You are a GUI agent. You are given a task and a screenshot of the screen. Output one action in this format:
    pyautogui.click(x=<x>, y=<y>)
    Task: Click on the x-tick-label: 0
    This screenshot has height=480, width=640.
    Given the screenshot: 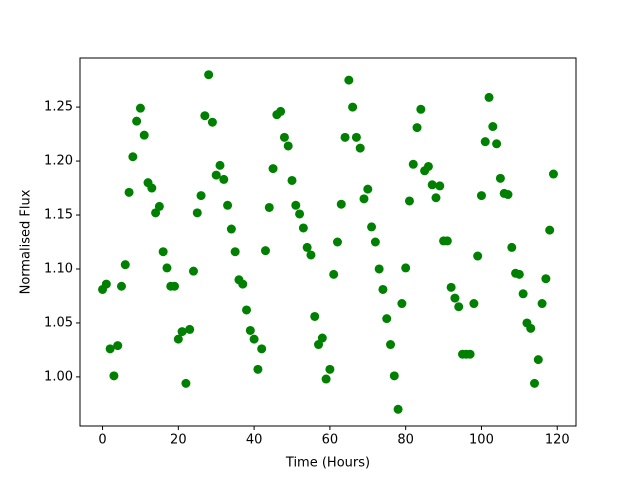 What is the action you would take?
    pyautogui.click(x=102, y=440)
    